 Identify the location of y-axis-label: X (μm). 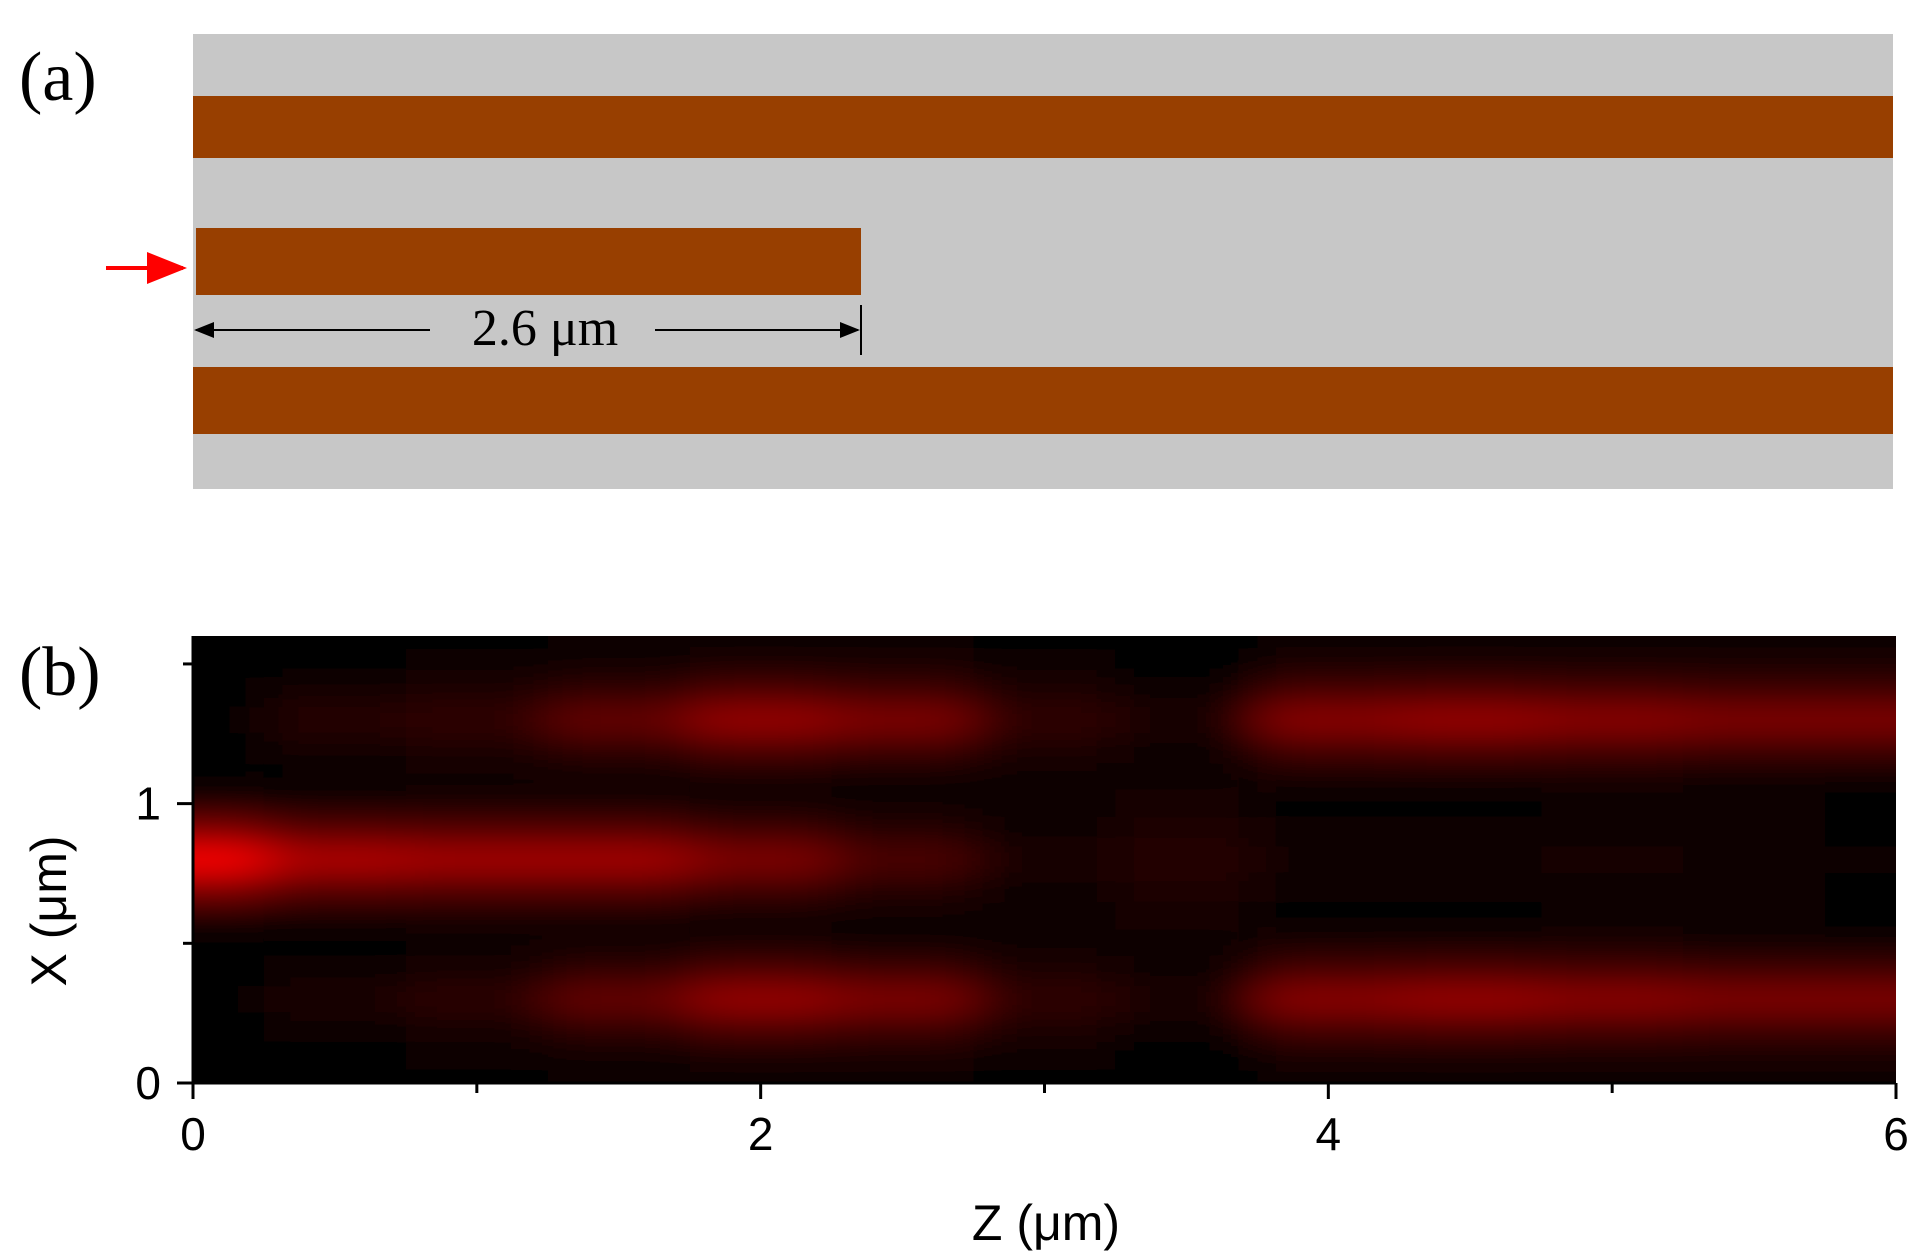
(49, 910).